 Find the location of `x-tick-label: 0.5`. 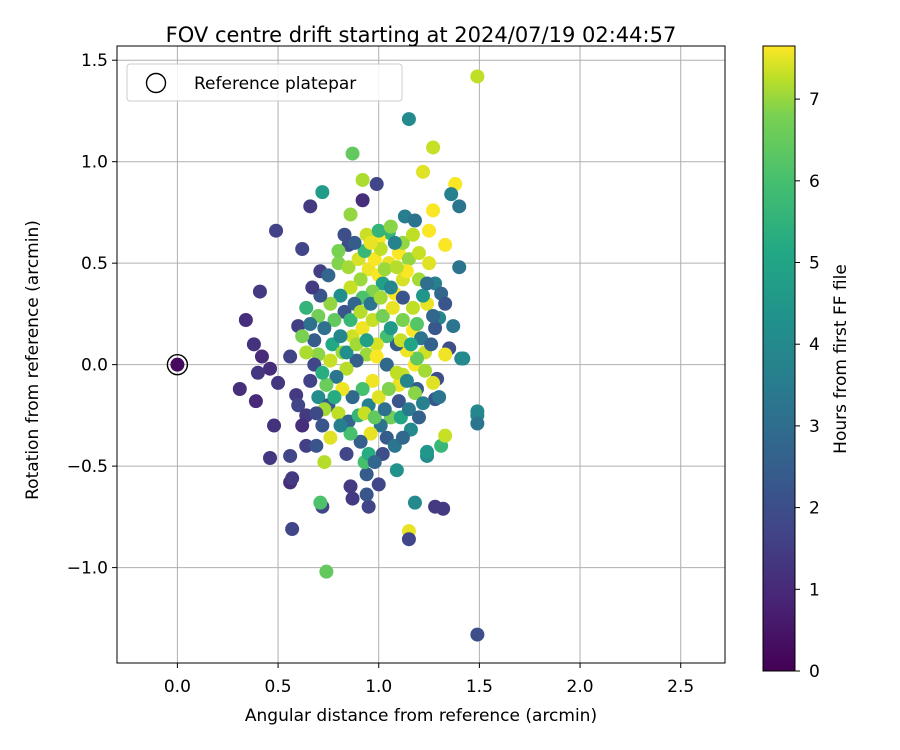

x-tick-label: 0.5 is located at coordinates (278, 687).